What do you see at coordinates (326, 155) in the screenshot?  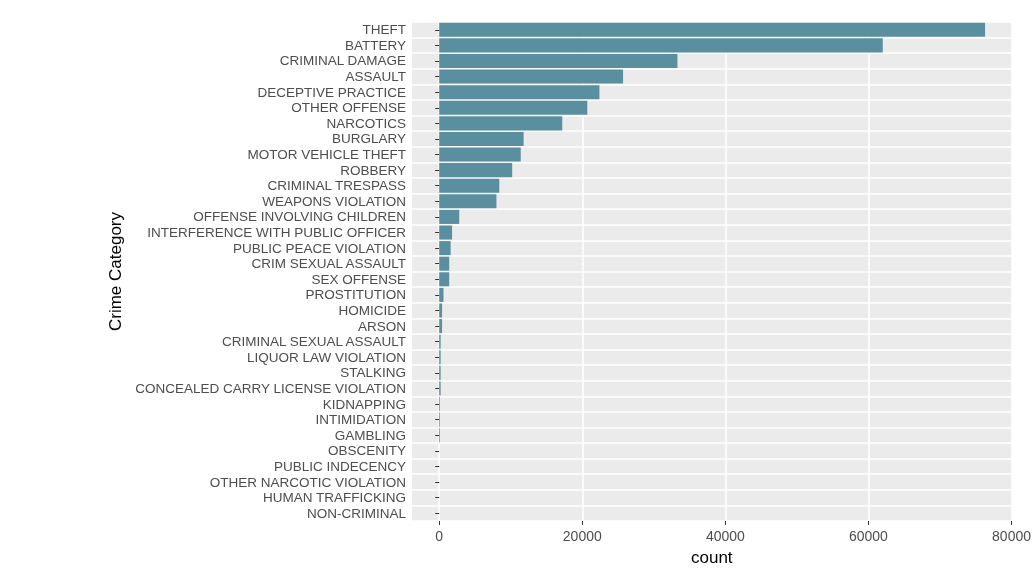 I see `y-tick-label: MOTOR VEHICLE THEFT` at bounding box center [326, 155].